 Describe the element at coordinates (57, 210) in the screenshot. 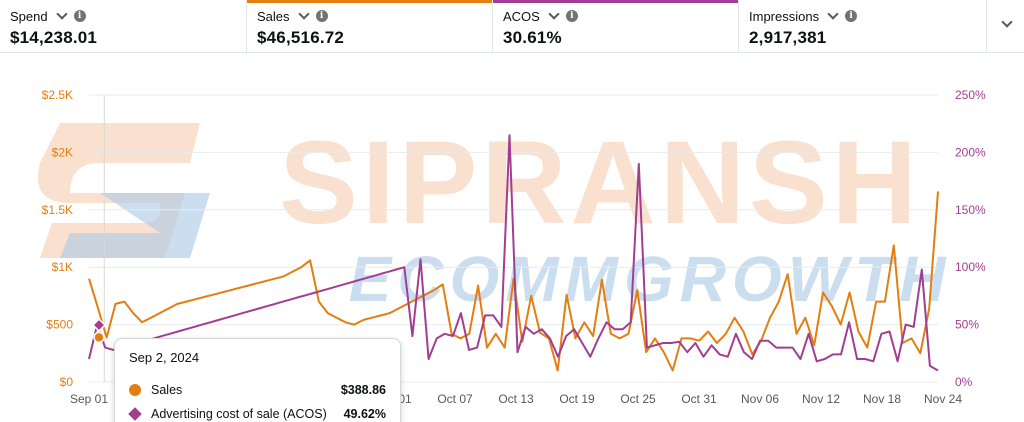

I see `y-left-tick-label: $1.5K` at that location.